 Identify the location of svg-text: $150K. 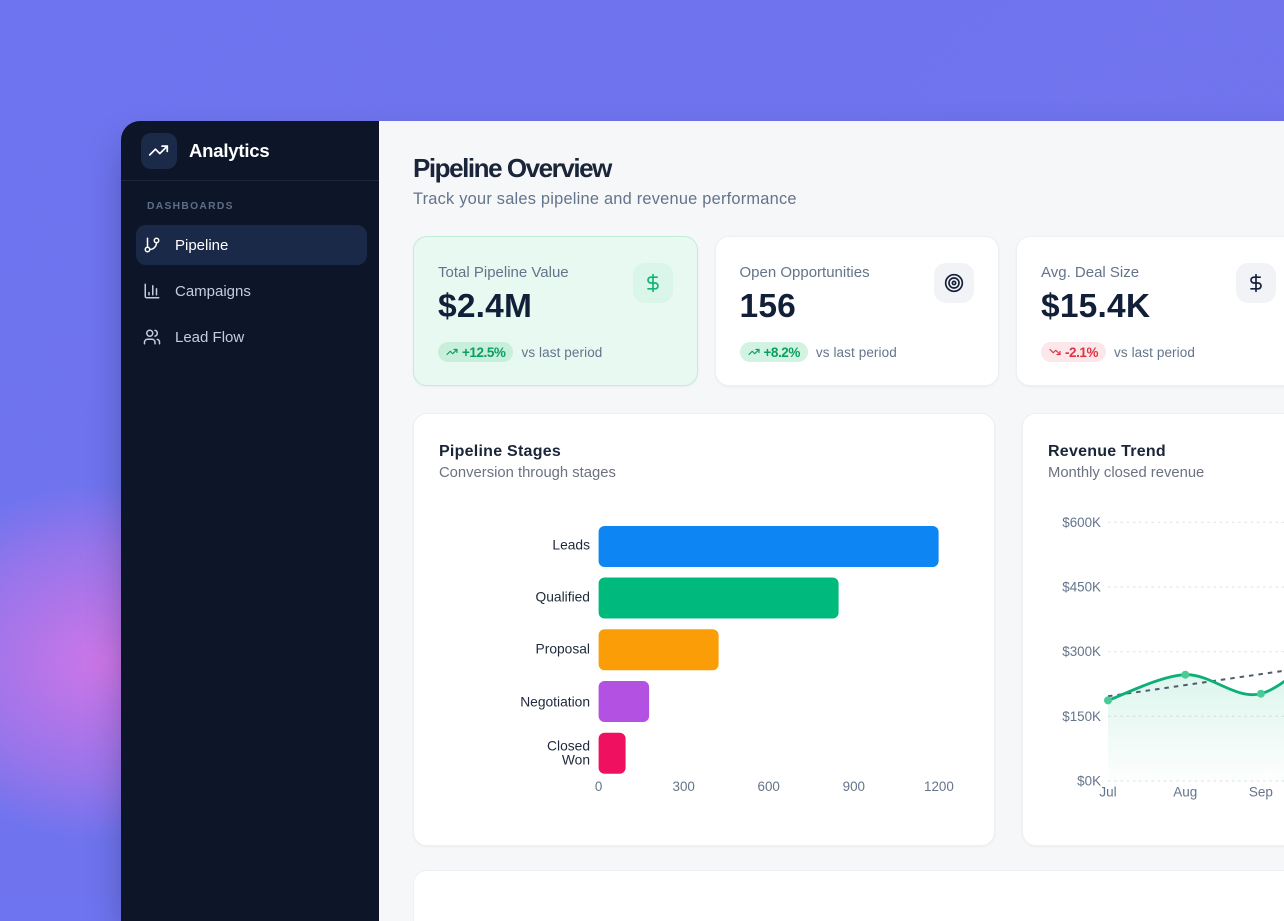
(1081, 716).